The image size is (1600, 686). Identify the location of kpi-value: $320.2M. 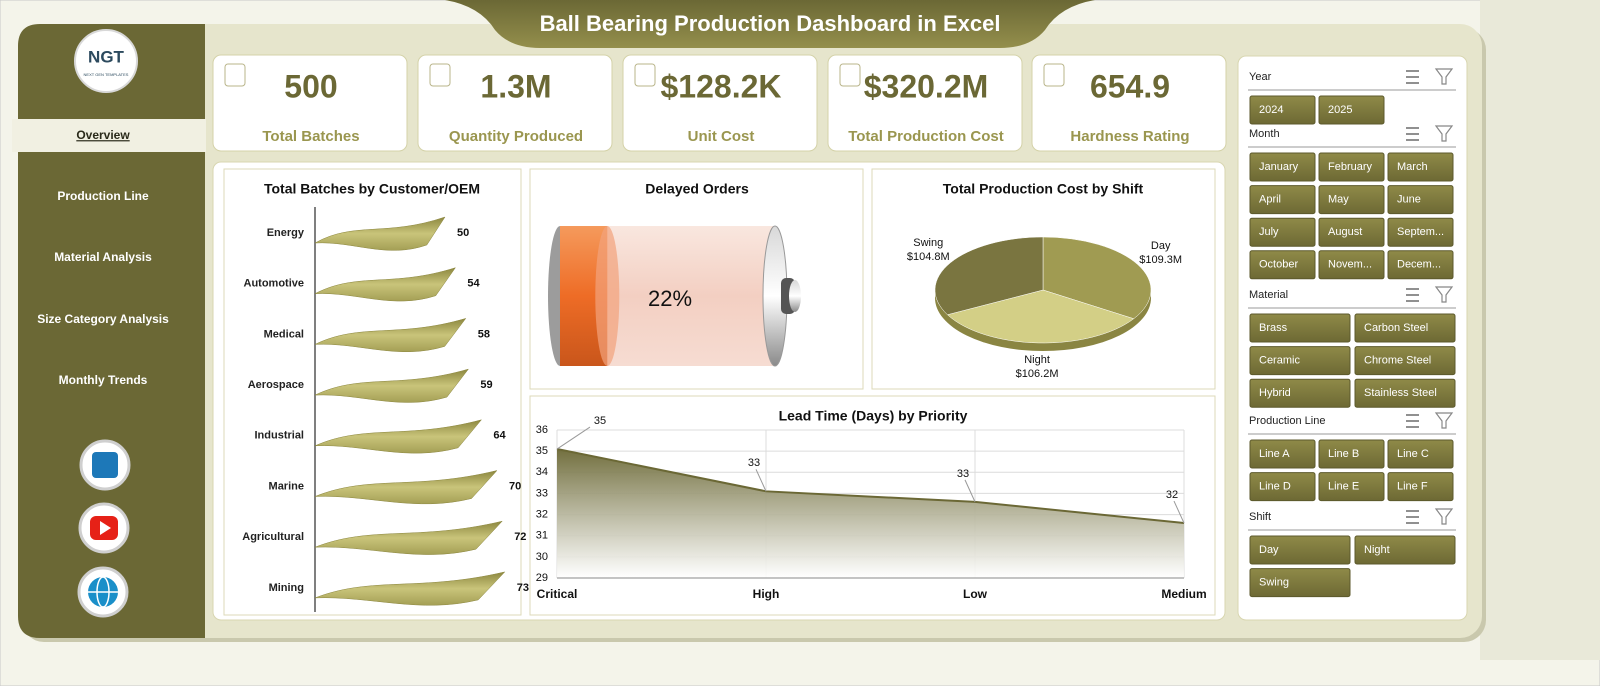
(926, 86).